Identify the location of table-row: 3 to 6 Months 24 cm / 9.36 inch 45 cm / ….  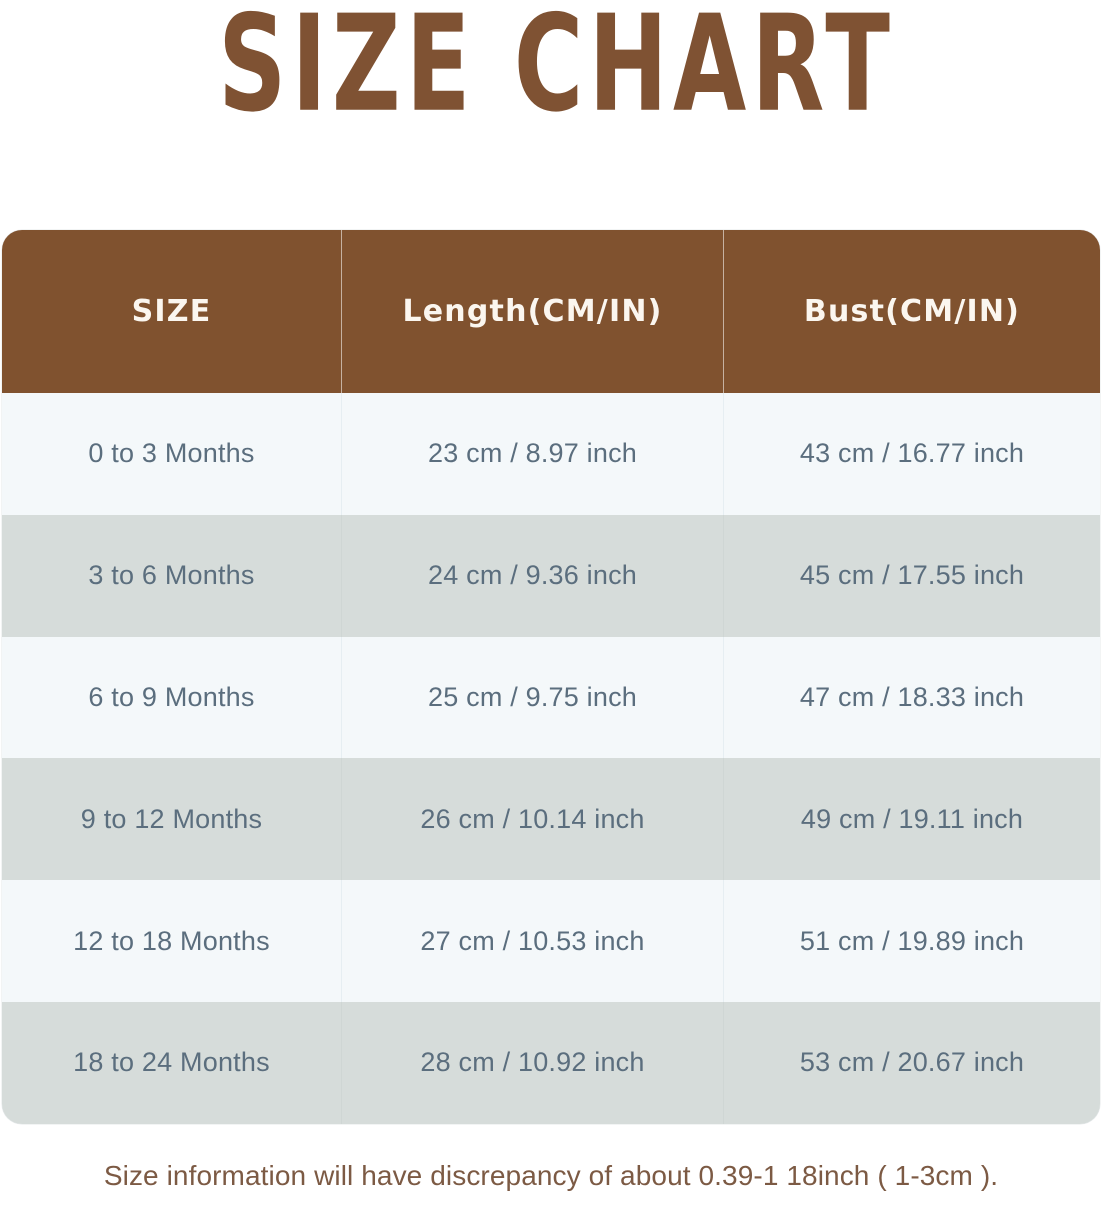
(551, 575).